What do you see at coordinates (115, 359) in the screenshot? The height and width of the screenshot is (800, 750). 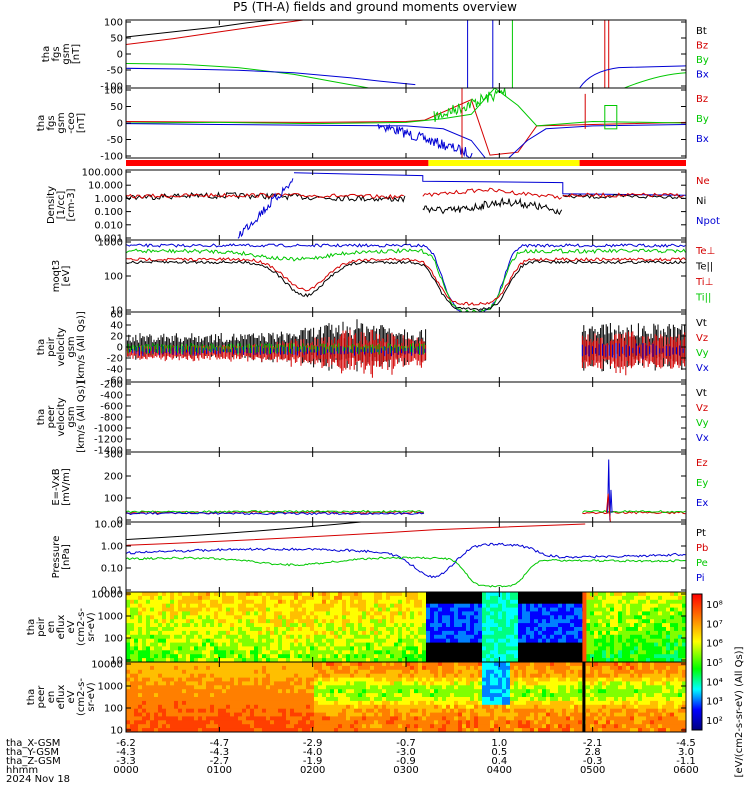 I see `ytick-label: -20` at bounding box center [115, 359].